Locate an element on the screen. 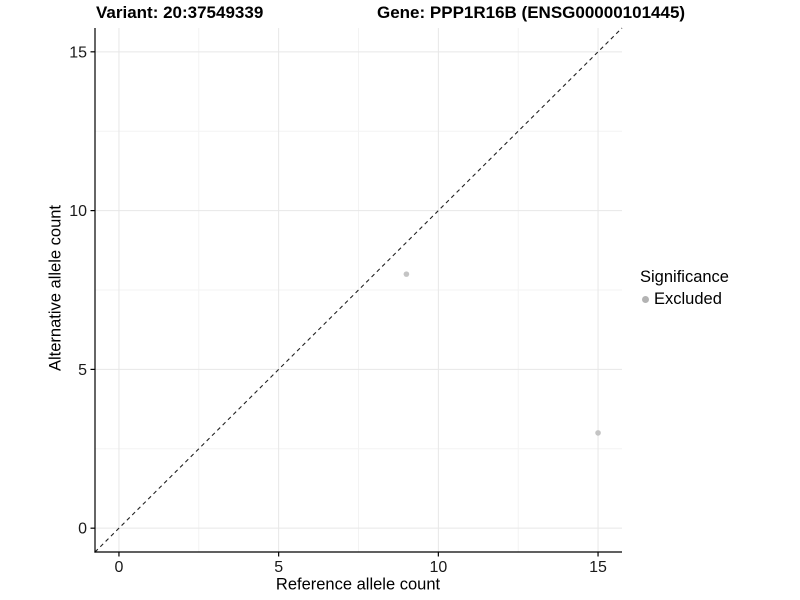 The image size is (800, 600). x-tick-label: 15 is located at coordinates (598, 567).